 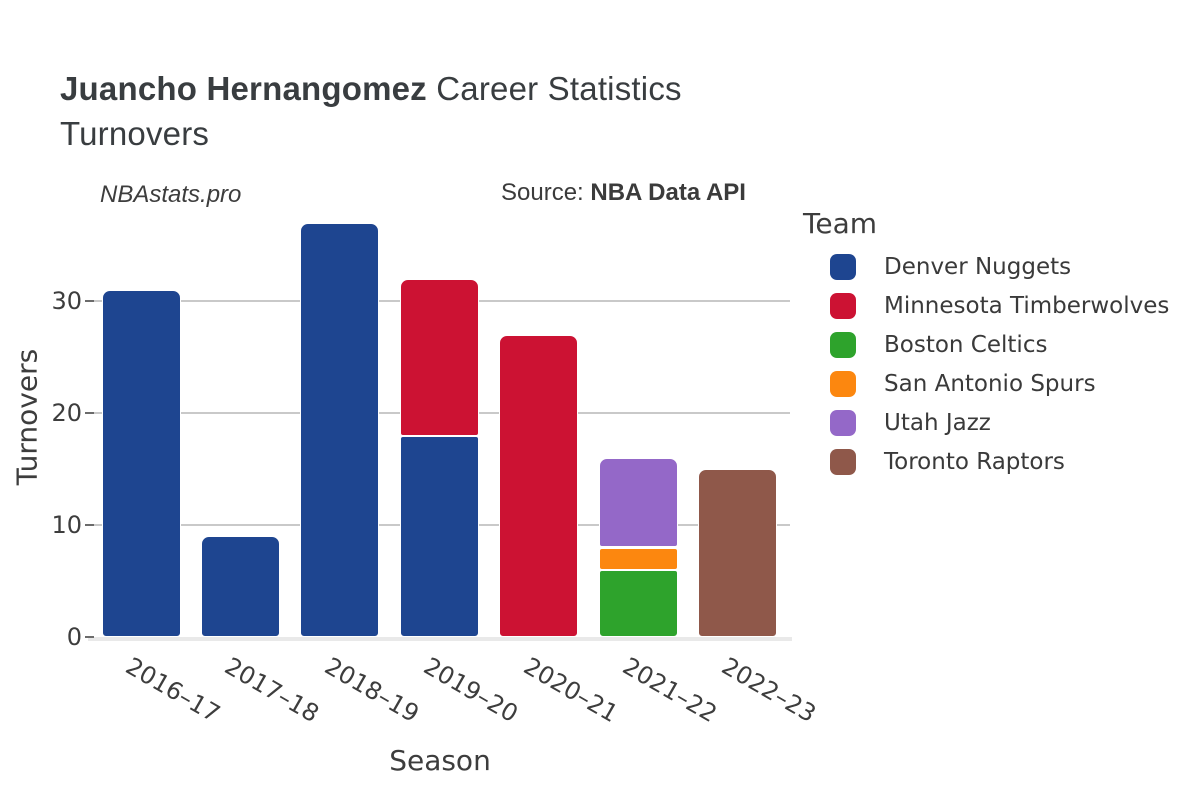 What do you see at coordinates (440, 639) in the screenshot?
I see `x-axis-line` at bounding box center [440, 639].